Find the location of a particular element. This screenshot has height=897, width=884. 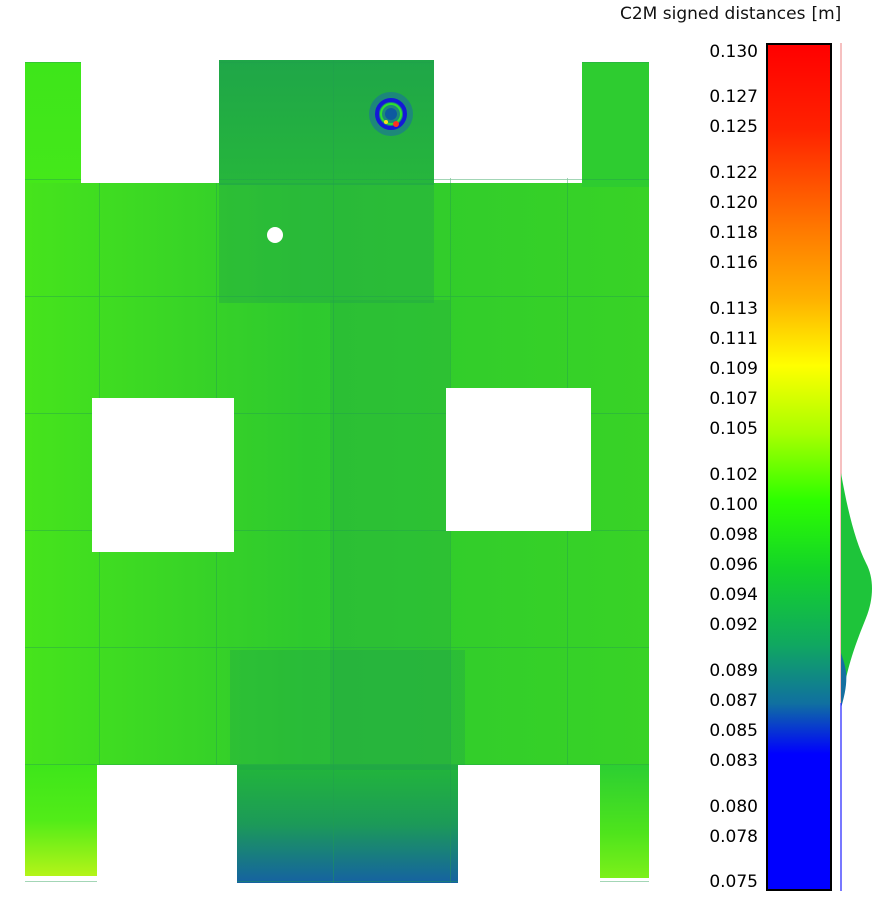

scale-tick-label: 0.075 is located at coordinates (733, 882).